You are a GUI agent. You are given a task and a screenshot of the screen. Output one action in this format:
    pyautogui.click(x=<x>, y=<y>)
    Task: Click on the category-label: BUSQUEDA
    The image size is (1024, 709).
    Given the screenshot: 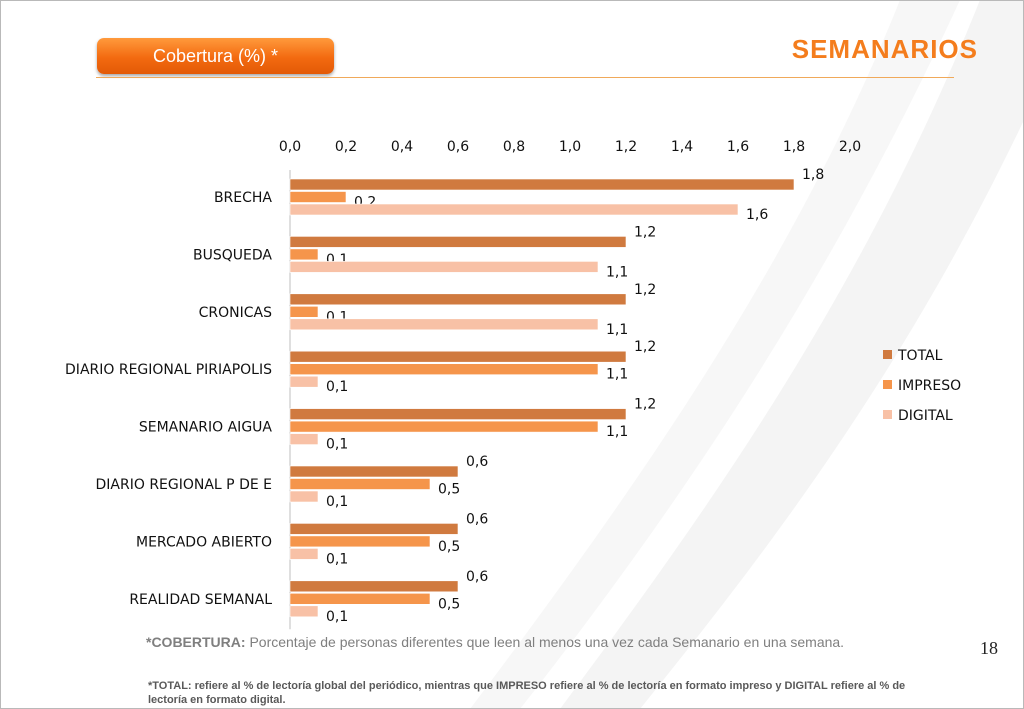 What is the action you would take?
    pyautogui.click(x=232, y=255)
    